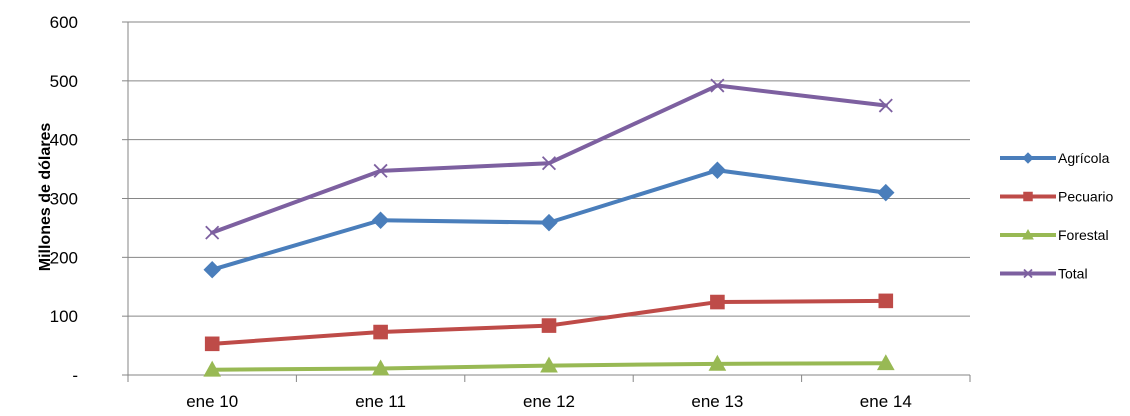 The width and height of the screenshot is (1130, 416). I want to click on legend-entry: Agrícola, so click(1055, 158).